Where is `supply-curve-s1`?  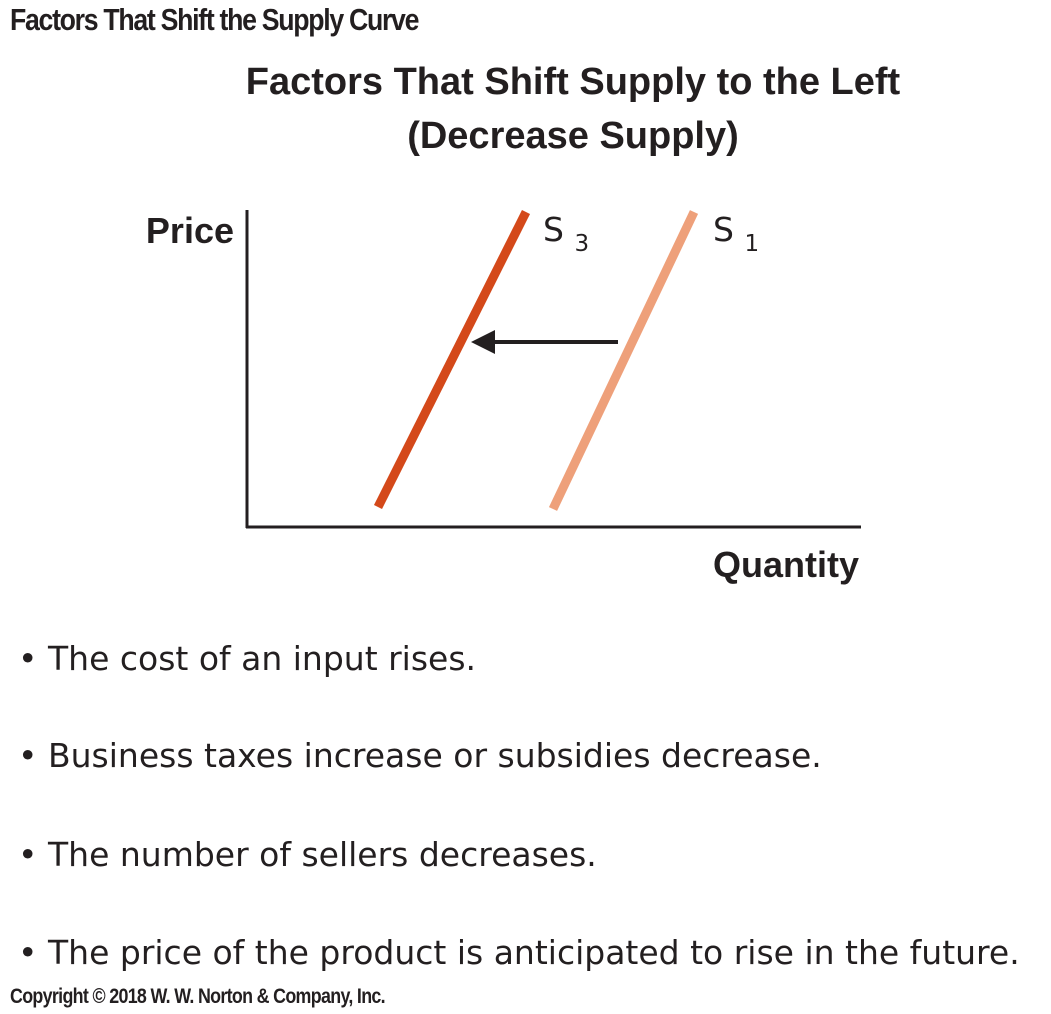 supply-curve-s1 is located at coordinates (623, 360).